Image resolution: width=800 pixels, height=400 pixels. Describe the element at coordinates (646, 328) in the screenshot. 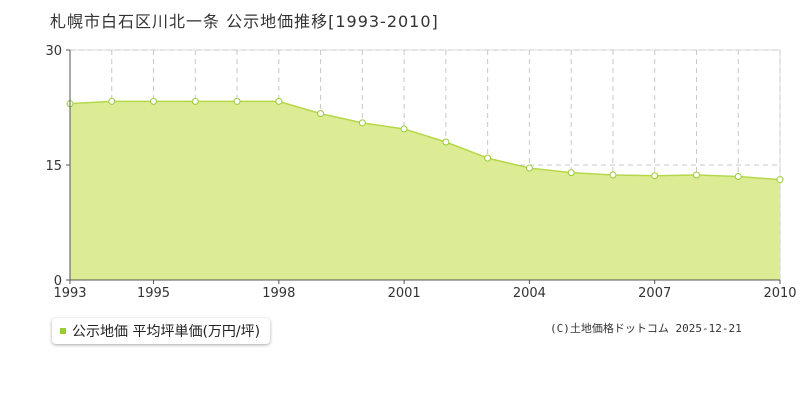

I see `copyright-text: (C)土地価格ドットコム 2025-12-21` at that location.